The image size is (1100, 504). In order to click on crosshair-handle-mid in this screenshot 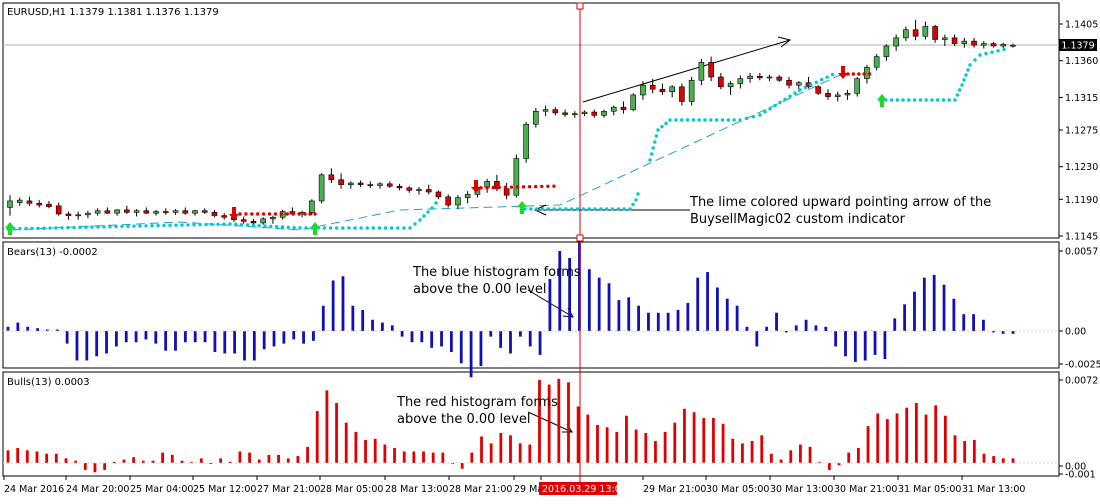, I will do `click(580, 238)`.